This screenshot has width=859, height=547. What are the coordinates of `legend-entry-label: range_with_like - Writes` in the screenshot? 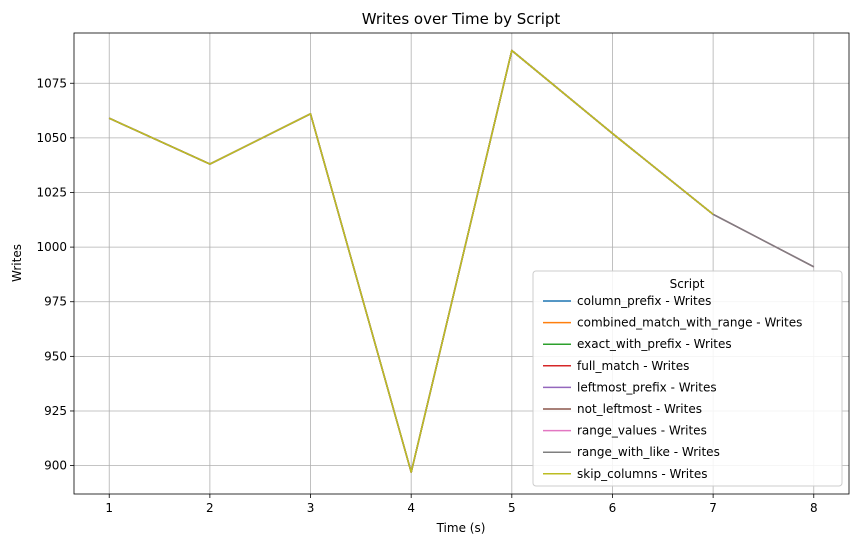 It's located at (648, 452).